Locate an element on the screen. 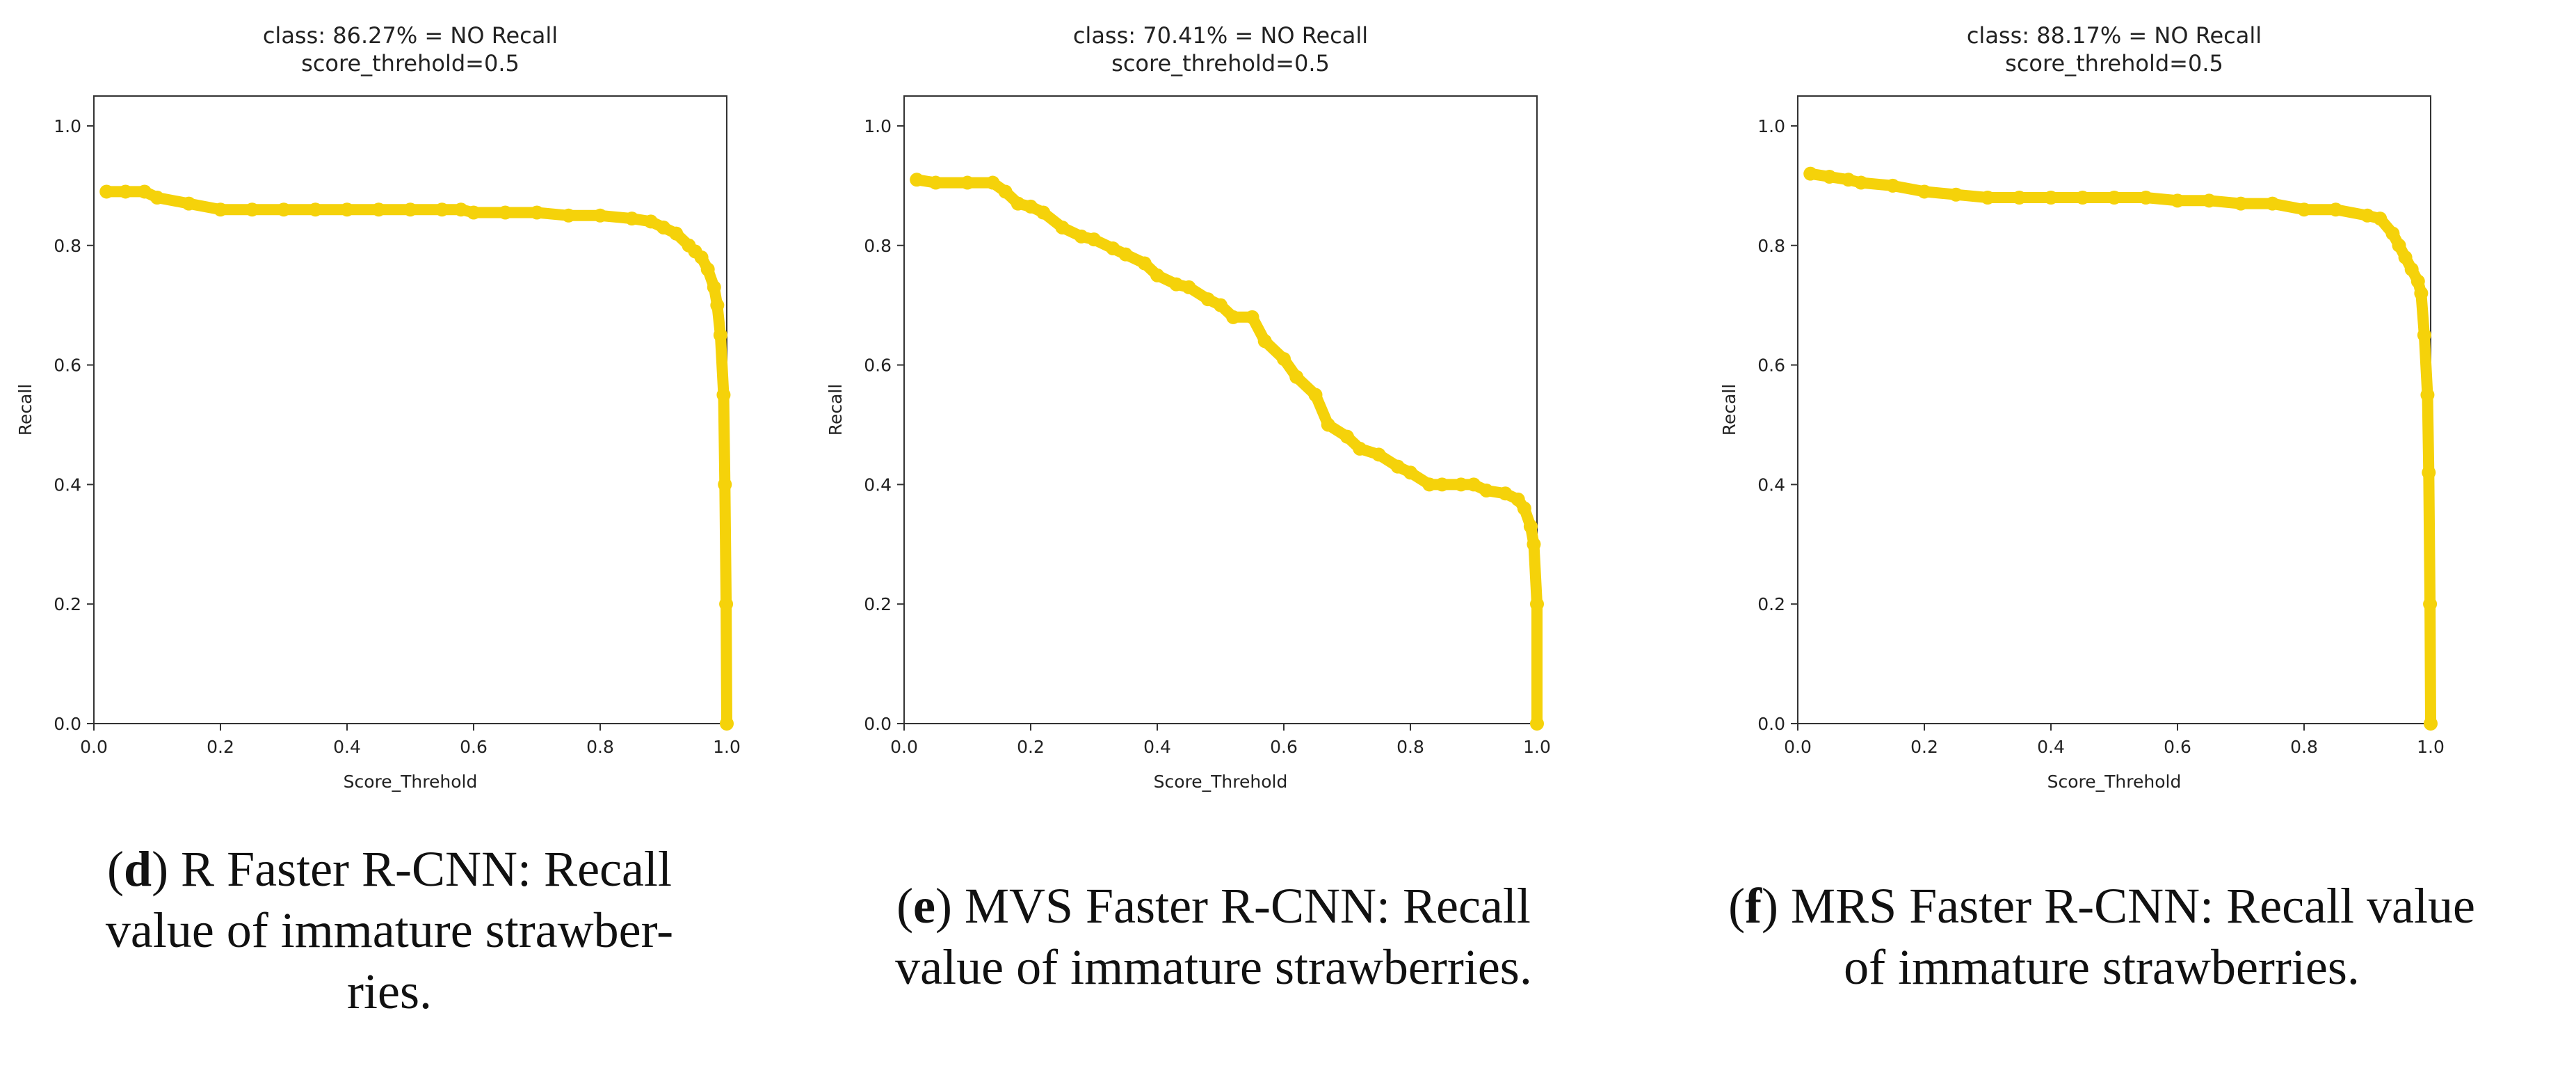 This screenshot has height=1068, width=2576. chart-title: class: 86.27% = NO Recall is located at coordinates (411, 35).